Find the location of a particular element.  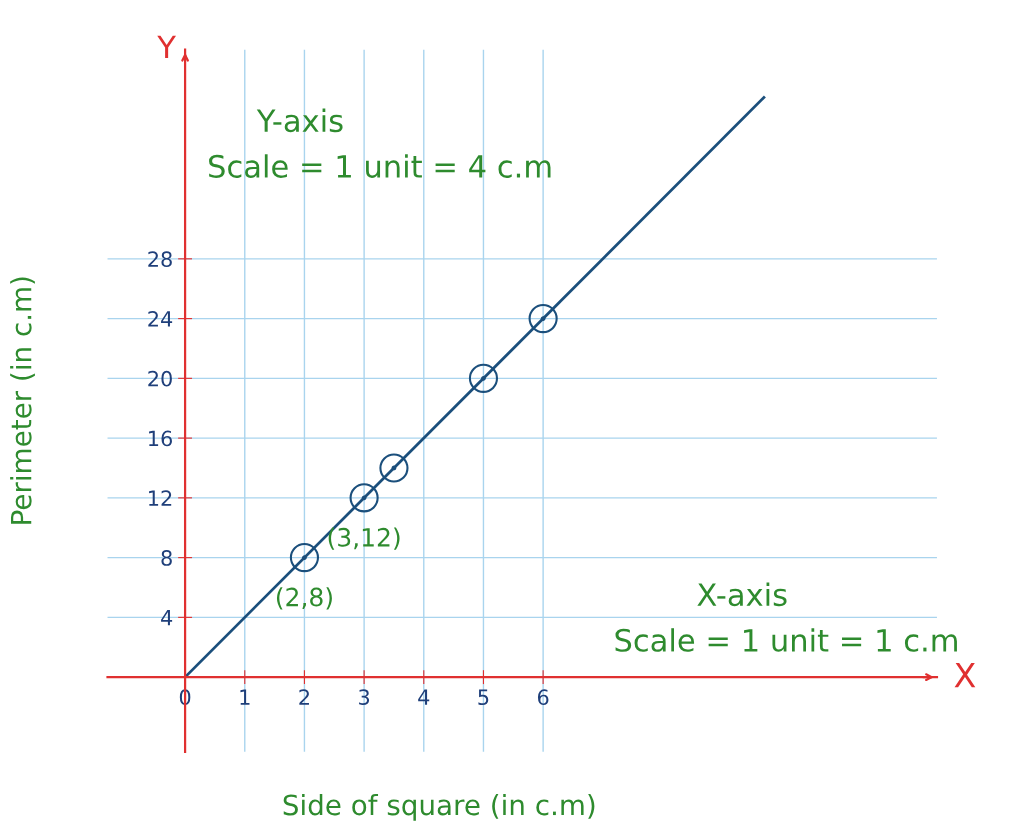

x-tick-label: 1 is located at coordinates (245, 697).